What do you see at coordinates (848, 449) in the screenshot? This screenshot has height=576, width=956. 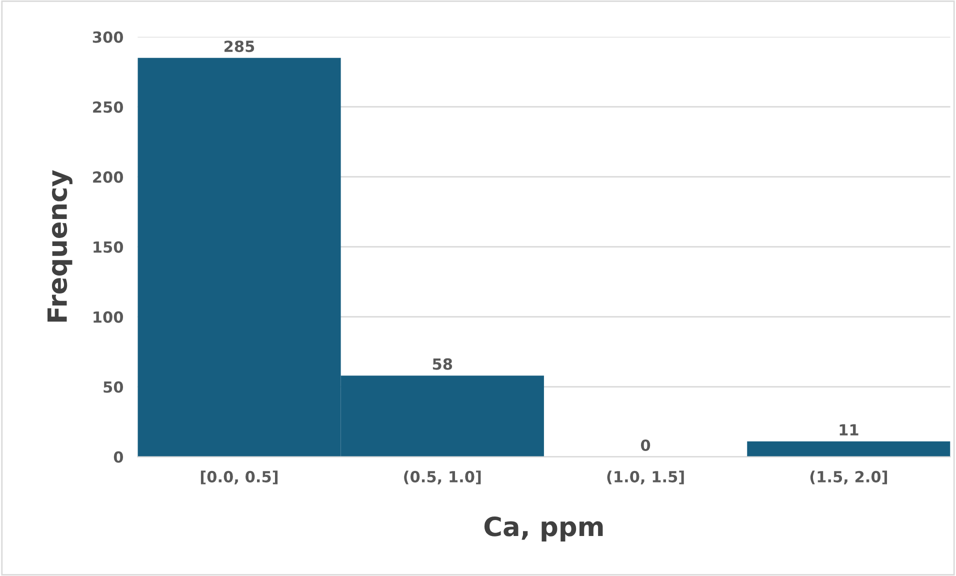 I see `bar` at bounding box center [848, 449].